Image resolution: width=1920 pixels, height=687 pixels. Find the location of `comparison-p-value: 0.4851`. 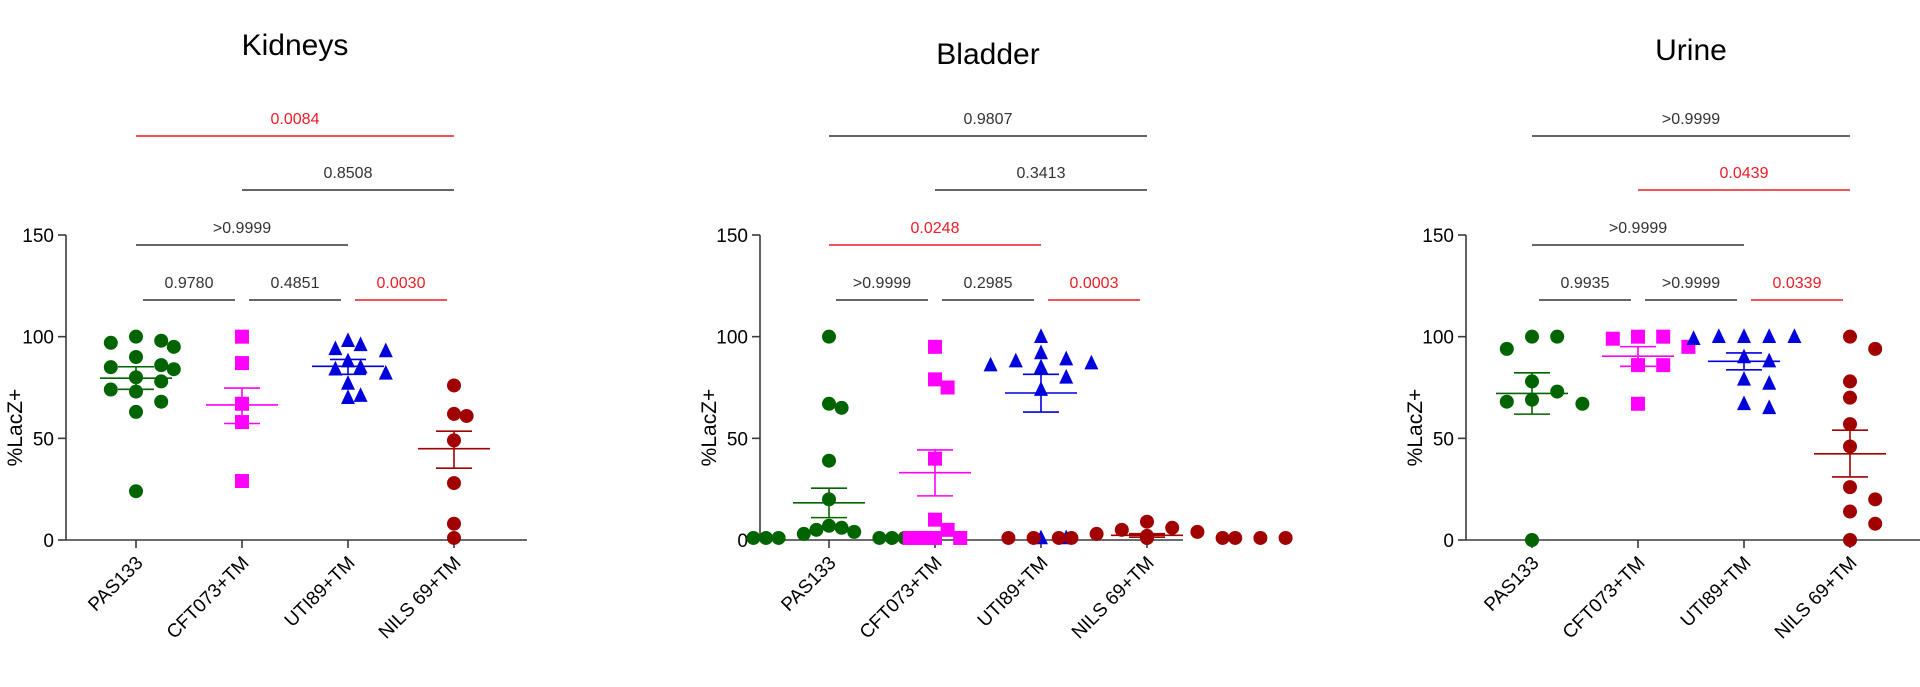

comparison-p-value: 0.4851 is located at coordinates (295, 283).